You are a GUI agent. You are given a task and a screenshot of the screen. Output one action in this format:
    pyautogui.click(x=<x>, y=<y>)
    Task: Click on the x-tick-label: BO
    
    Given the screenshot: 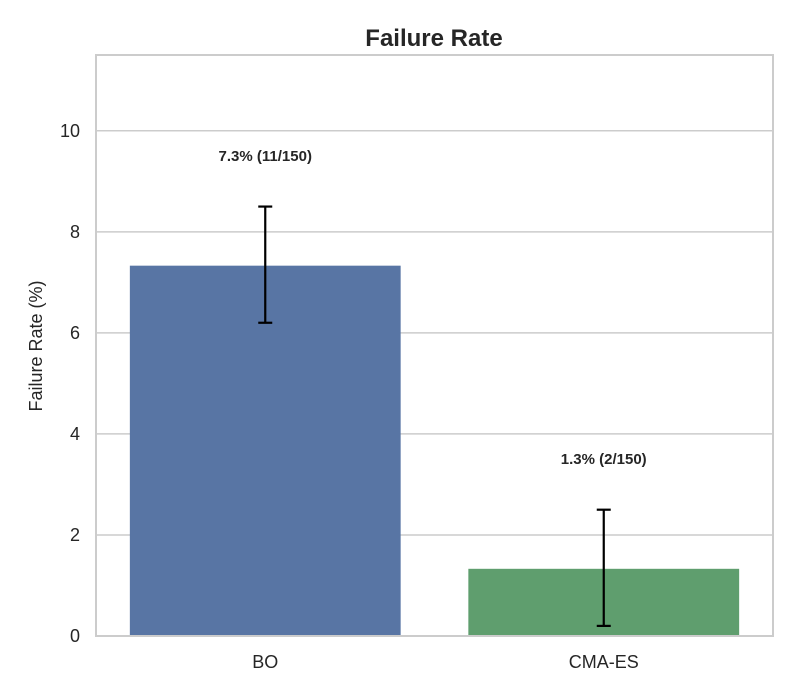 What is the action you would take?
    pyautogui.click(x=265, y=662)
    